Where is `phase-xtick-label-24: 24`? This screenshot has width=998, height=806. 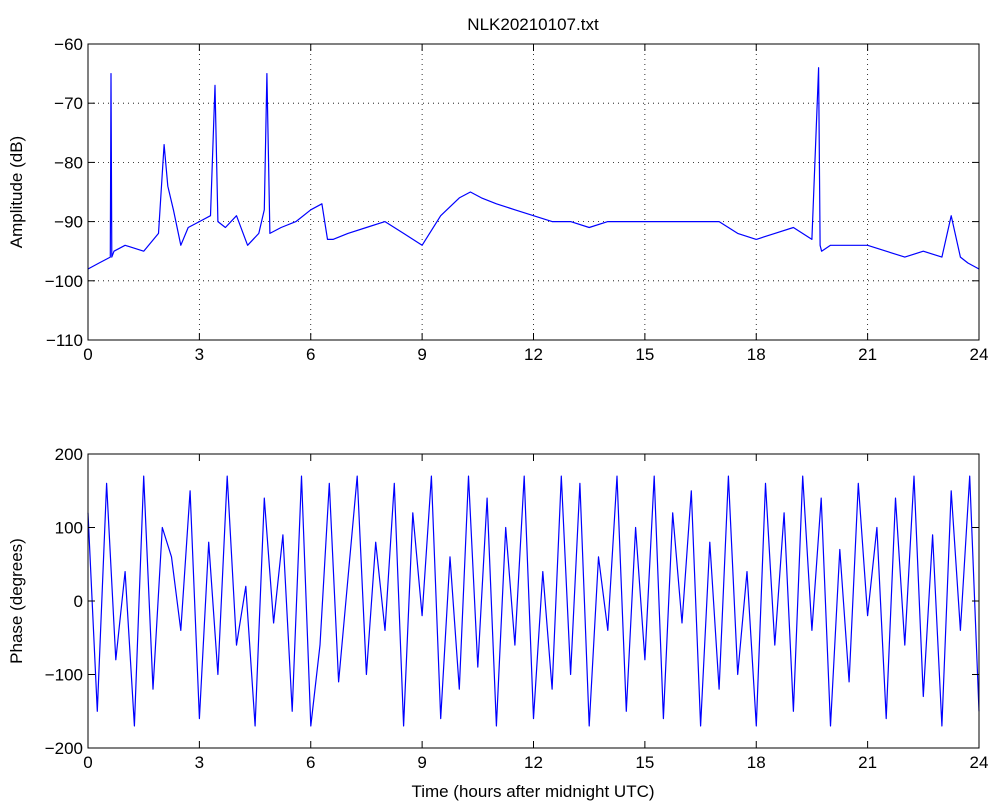
phase-xtick-label-24: 24 is located at coordinates (979, 762).